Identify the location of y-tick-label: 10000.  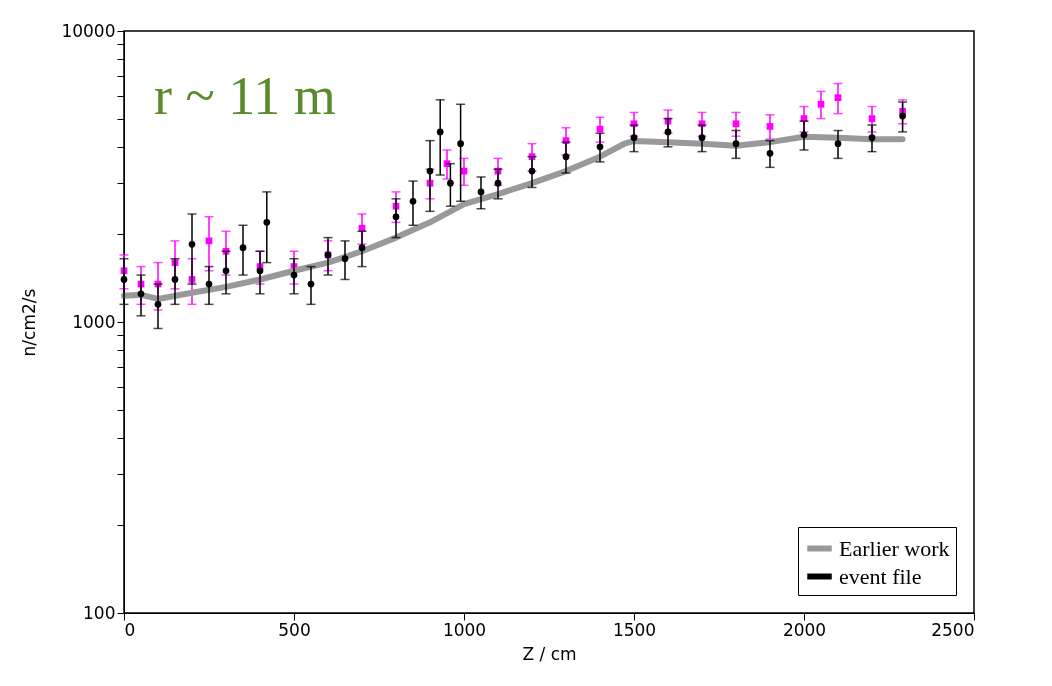
(88, 30).